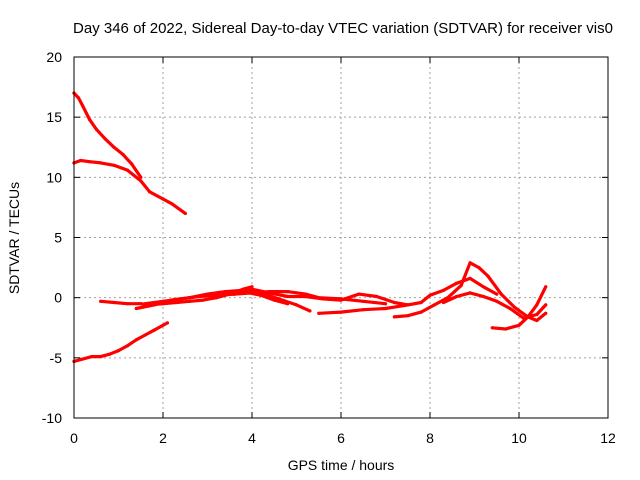 This screenshot has height=480, width=640. What do you see at coordinates (54, 117) in the screenshot?
I see `y-tick-label: 15` at bounding box center [54, 117].